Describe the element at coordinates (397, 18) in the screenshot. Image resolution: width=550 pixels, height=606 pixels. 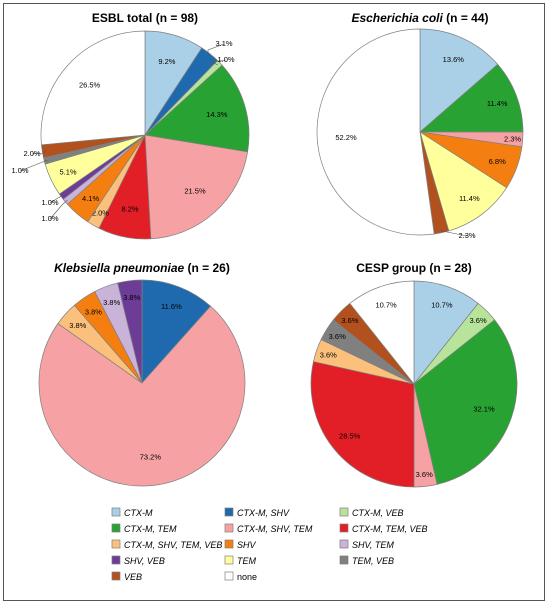
I see `chart-title-part: Escherichia coli` at that location.